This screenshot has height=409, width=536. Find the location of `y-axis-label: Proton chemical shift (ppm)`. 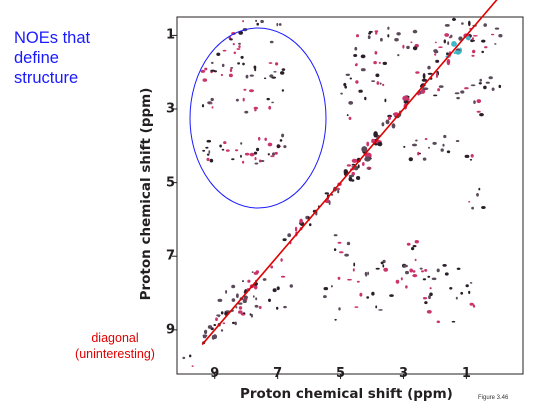

y-axis-label: Proton chemical shift (ppm) is located at coordinates (146, 194).